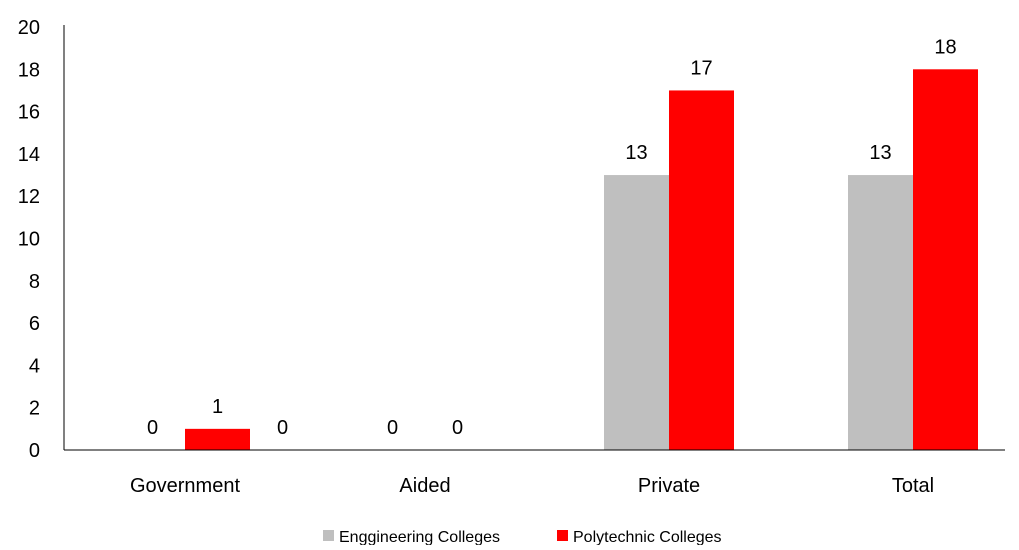  Describe the element at coordinates (34, 451) in the screenshot. I see `y-tick-label: 0` at that location.